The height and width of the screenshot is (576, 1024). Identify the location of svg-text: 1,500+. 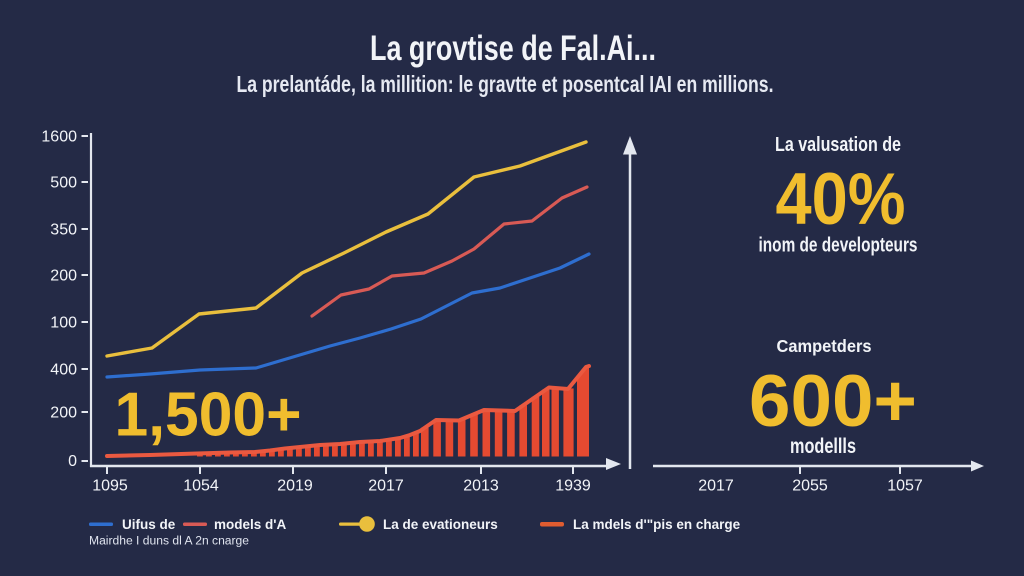
(208, 415).